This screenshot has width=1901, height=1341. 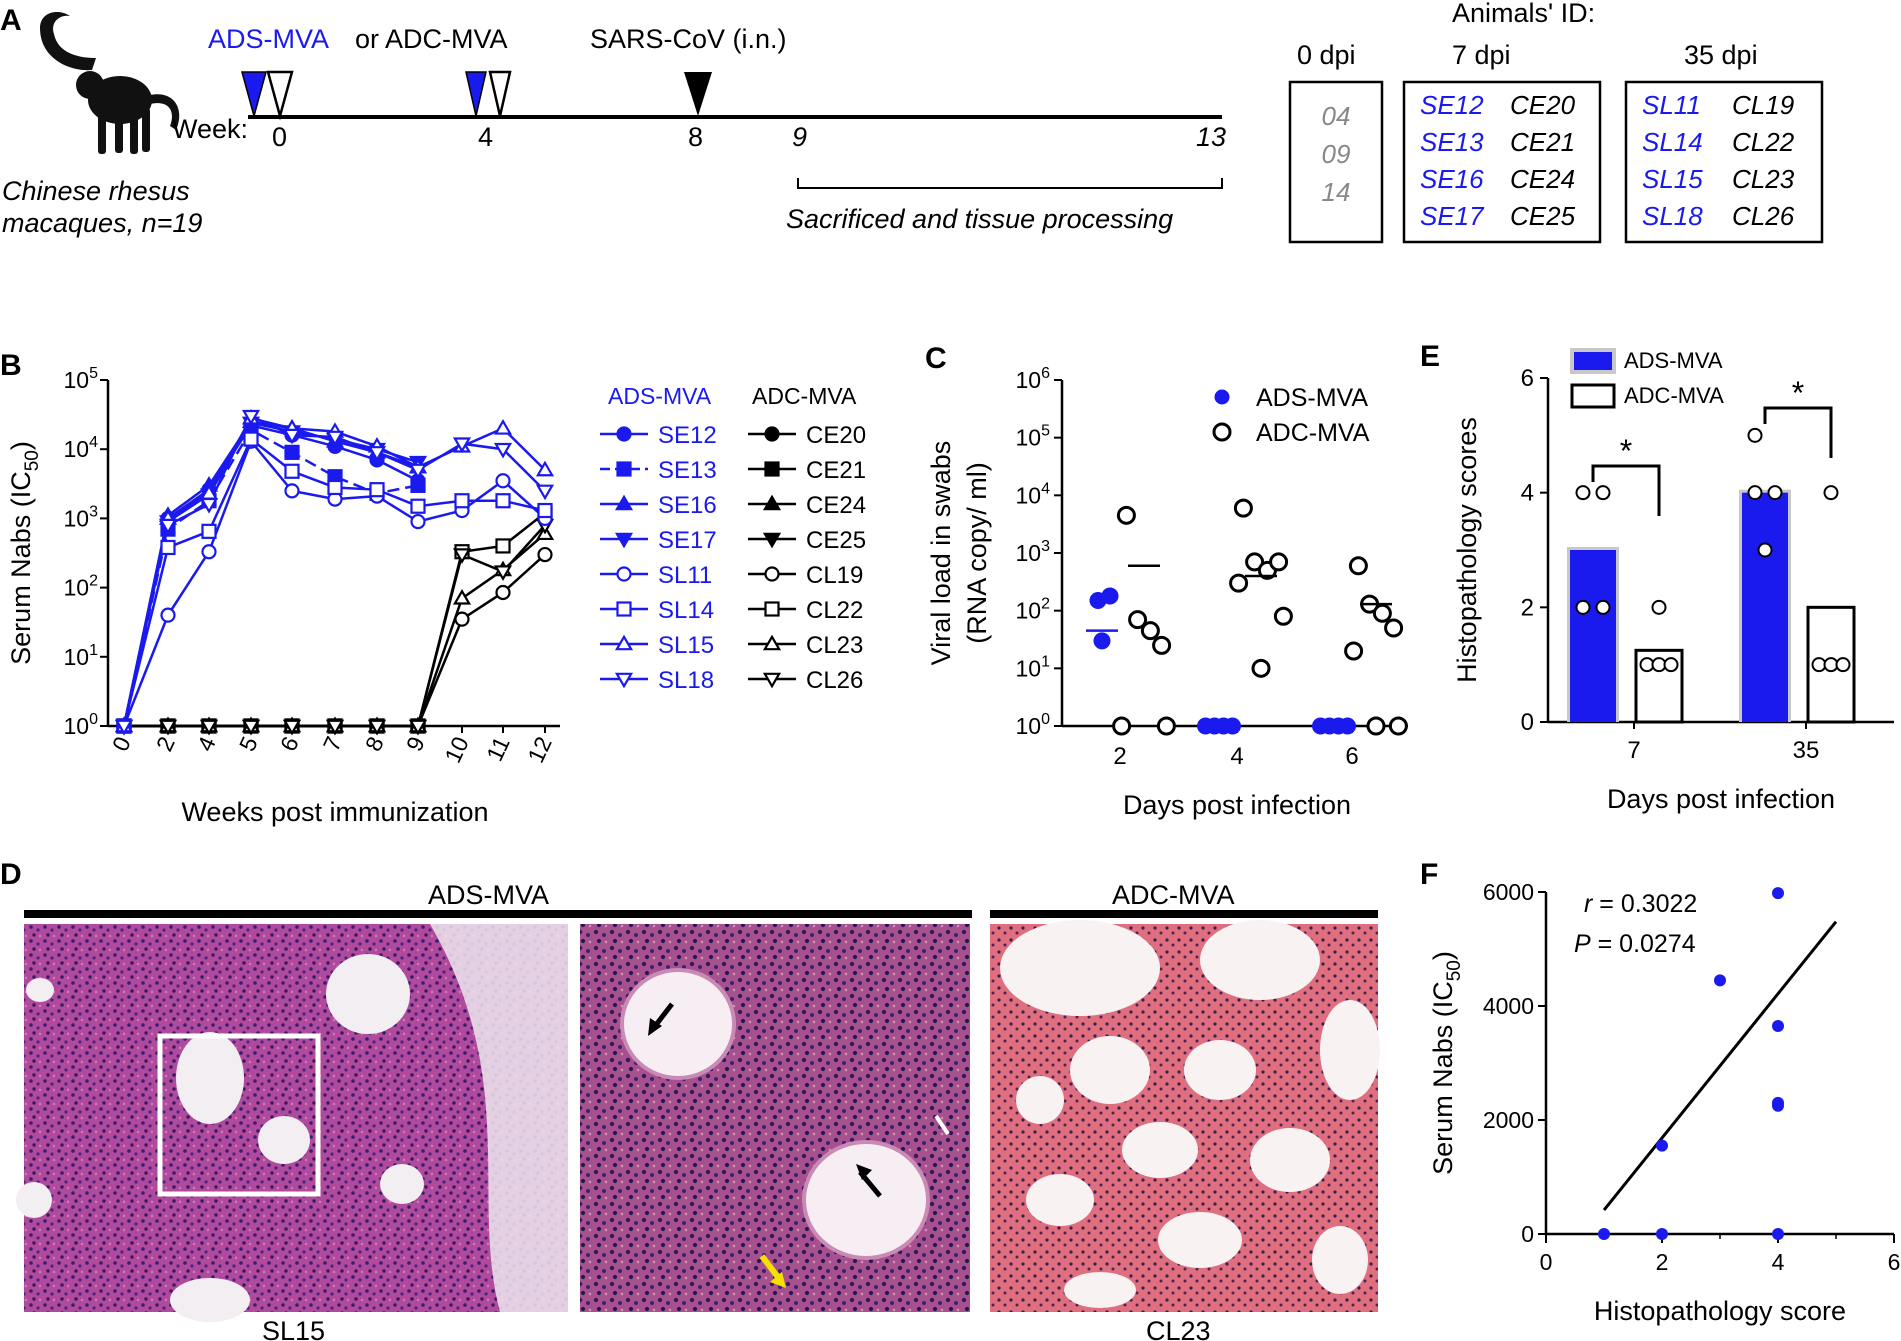 What do you see at coordinates (11, 874) in the screenshot?
I see `panel-letter-d: D` at bounding box center [11, 874].